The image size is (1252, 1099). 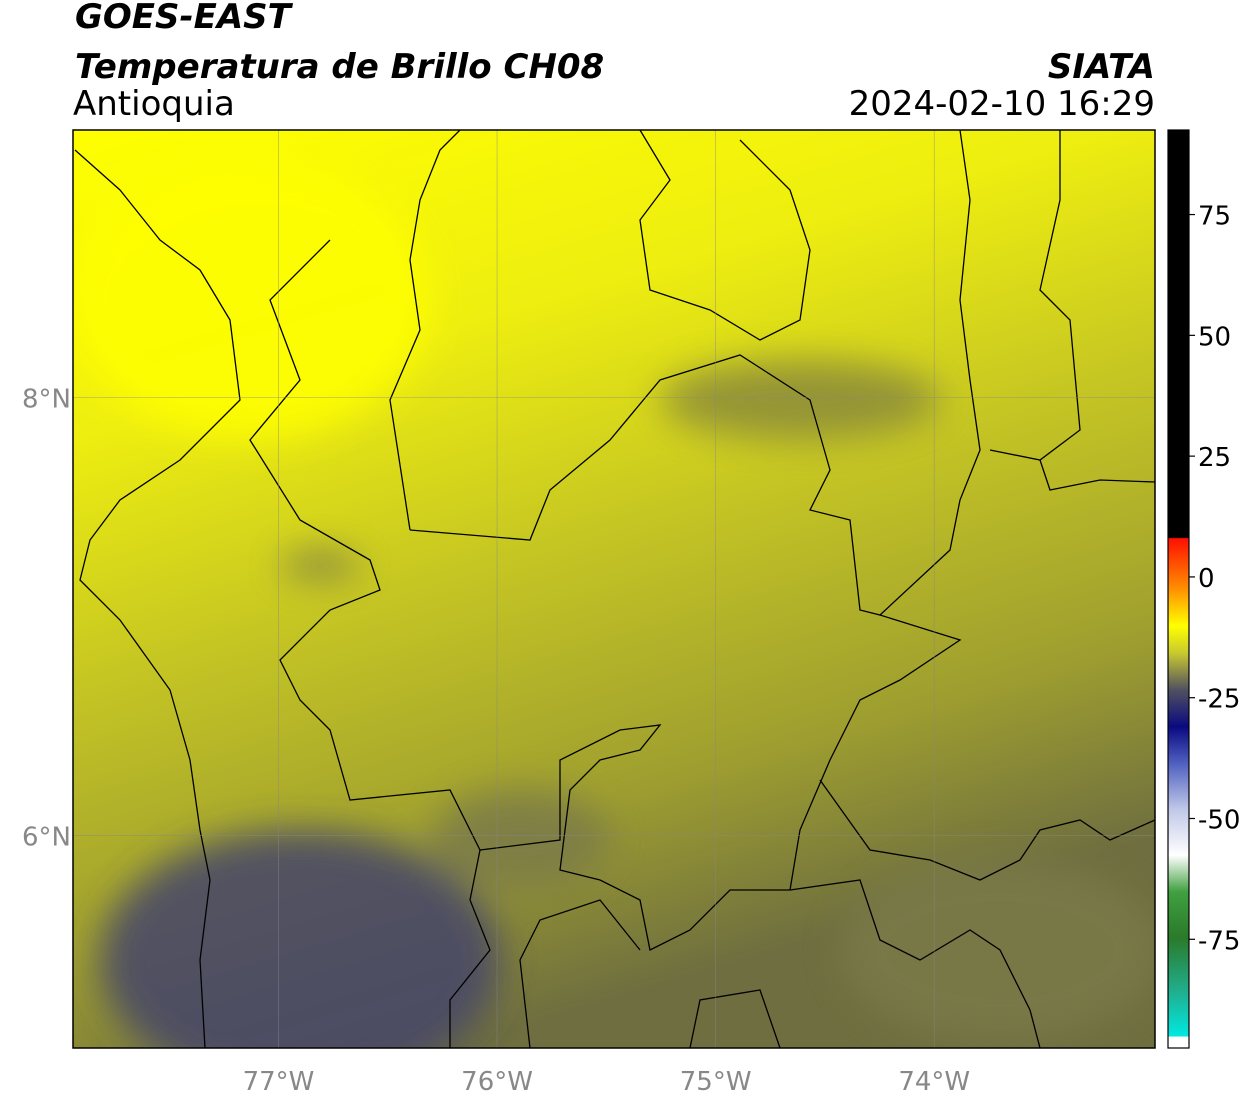 What do you see at coordinates (46, 837) in the screenshot?
I see `y-tick-label: 6°N` at bounding box center [46, 837].